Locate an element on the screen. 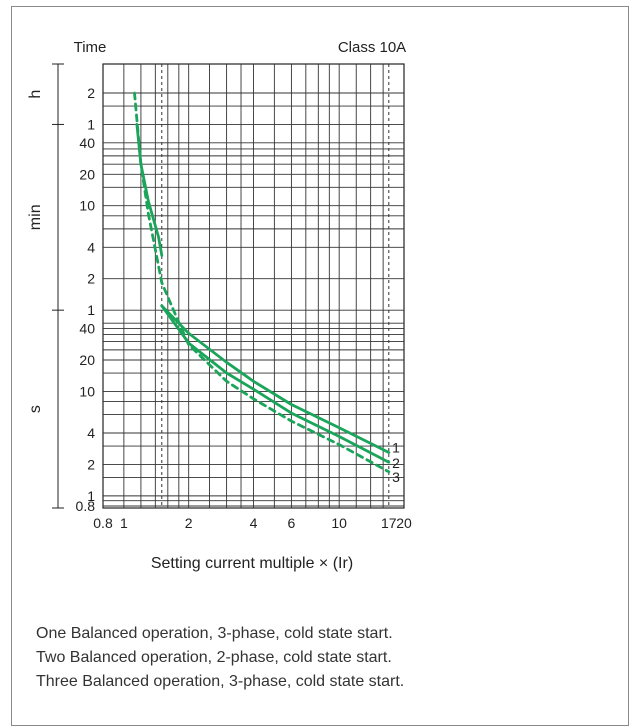 Image resolution: width=634 pixels, height=726 pixels. series-label-2: 2 is located at coordinates (396, 463).